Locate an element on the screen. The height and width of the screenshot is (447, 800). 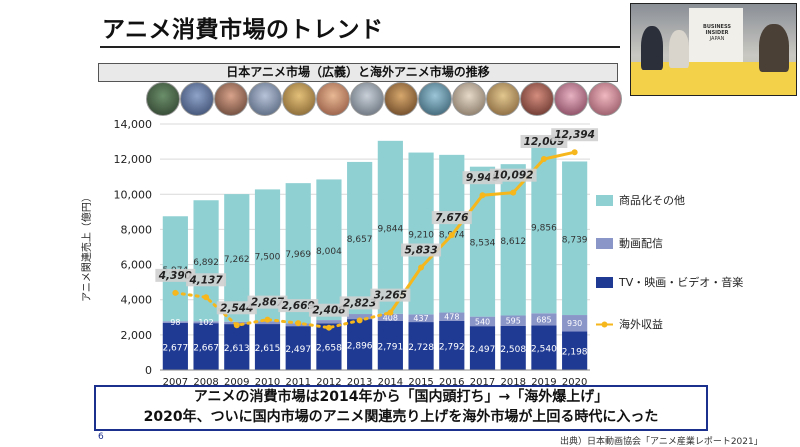
data-label-overseas: 4,390 is located at coordinates (175, 276).